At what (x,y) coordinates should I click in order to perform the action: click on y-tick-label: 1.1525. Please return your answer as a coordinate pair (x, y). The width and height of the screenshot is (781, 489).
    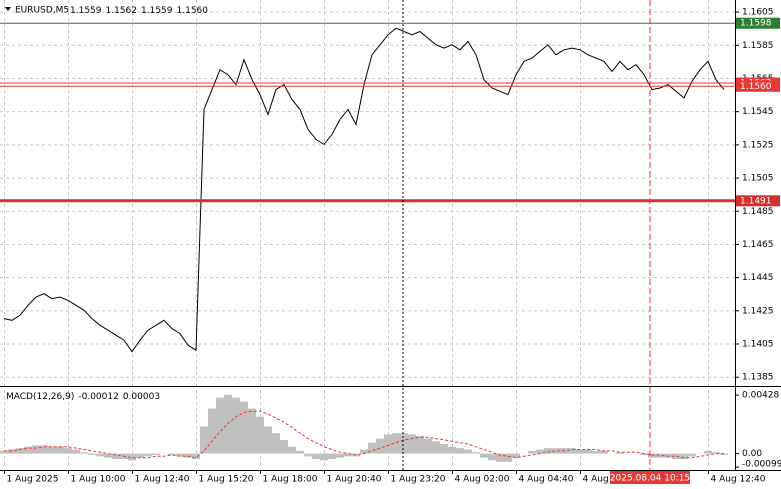
    Looking at the image, I should click on (758, 145).